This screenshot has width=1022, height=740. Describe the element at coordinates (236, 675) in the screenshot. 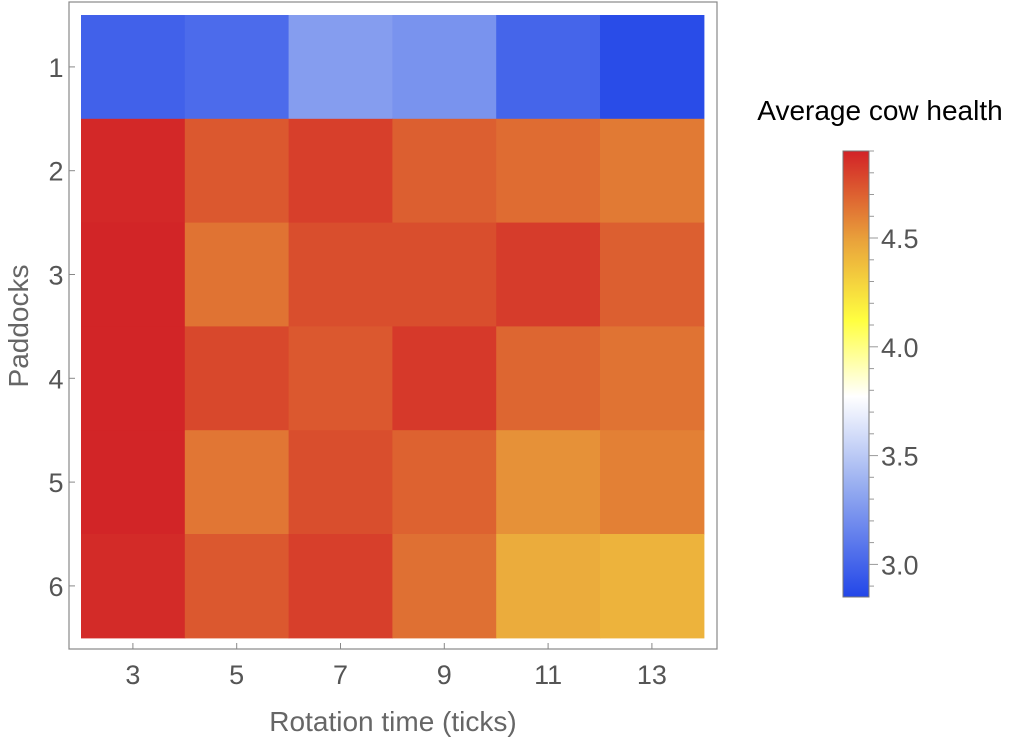

I see `x-tick-label: 5` at that location.